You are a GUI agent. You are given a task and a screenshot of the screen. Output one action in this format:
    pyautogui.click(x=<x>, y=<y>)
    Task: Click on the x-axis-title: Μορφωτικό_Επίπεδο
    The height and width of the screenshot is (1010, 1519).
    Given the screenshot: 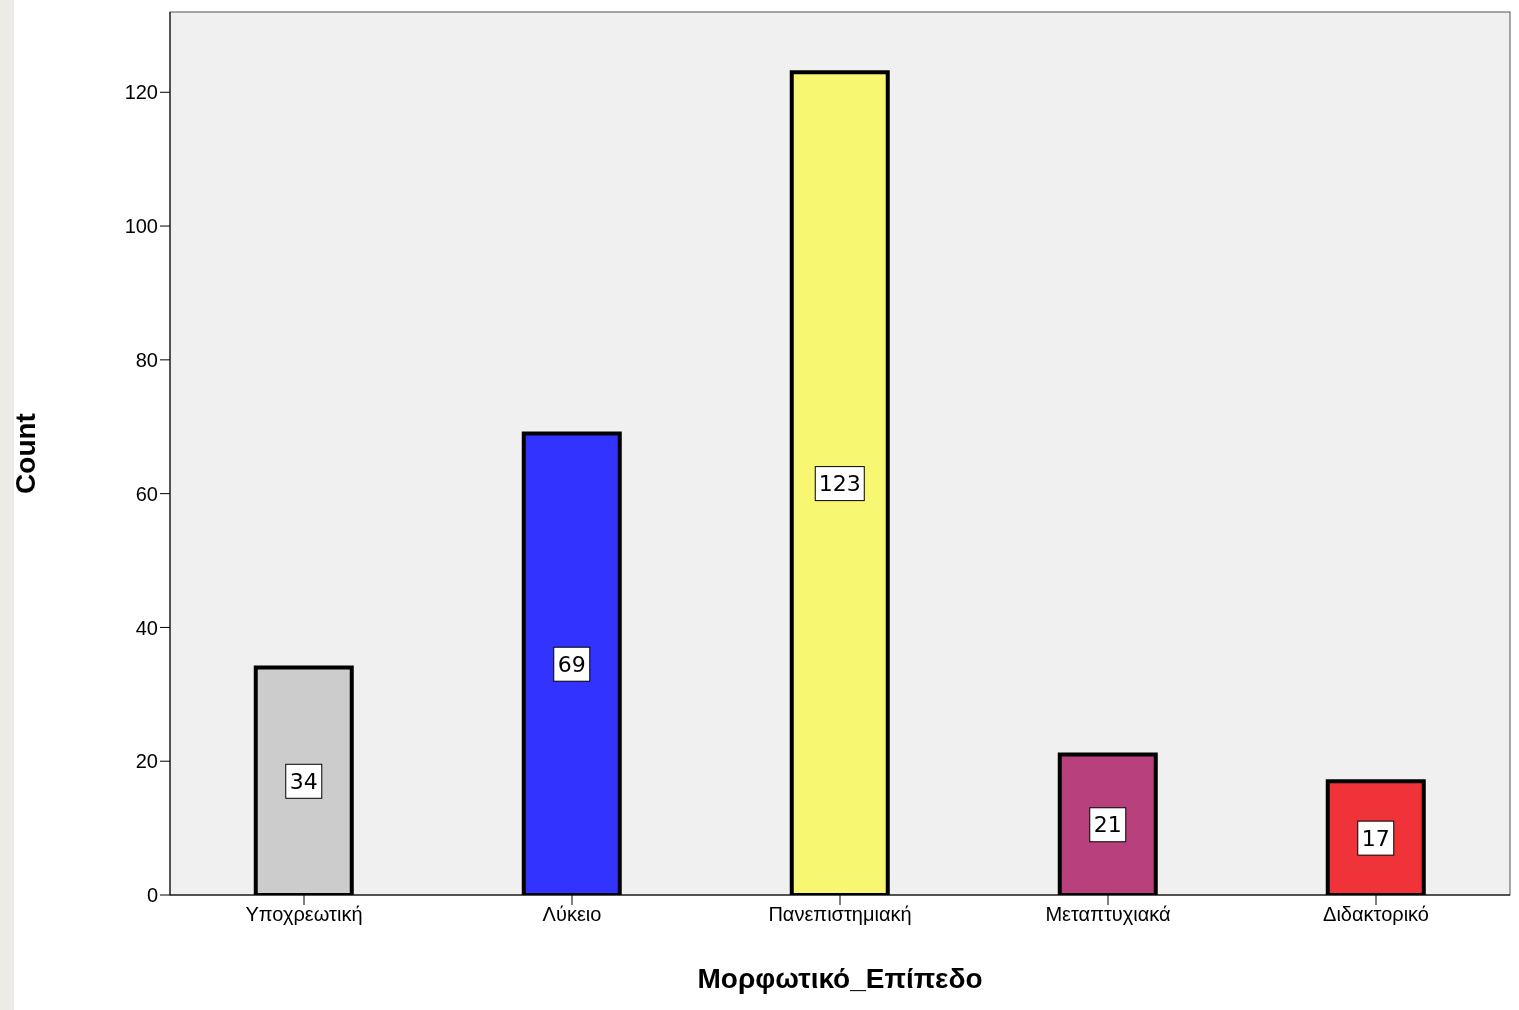 What is the action you would take?
    pyautogui.click(x=840, y=978)
    